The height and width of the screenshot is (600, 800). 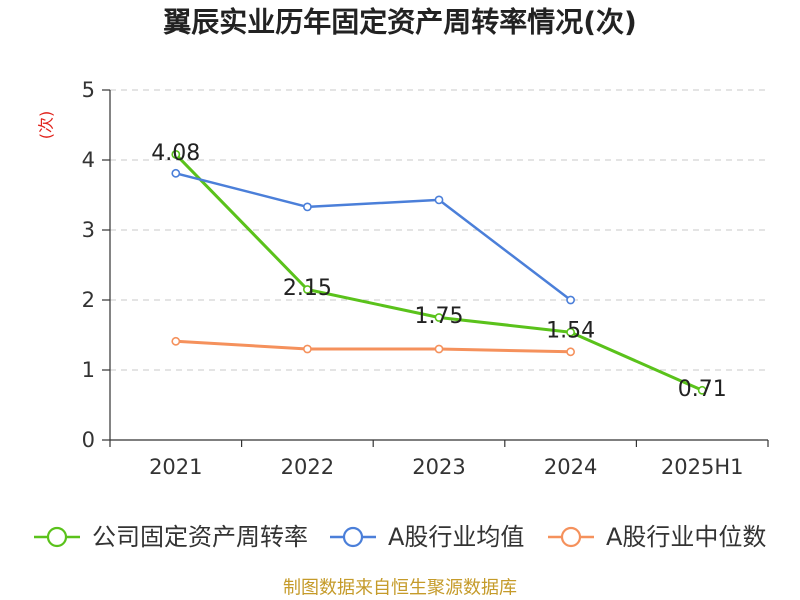 I want to click on x-tick-label-2021: 2021, so click(x=175, y=467).